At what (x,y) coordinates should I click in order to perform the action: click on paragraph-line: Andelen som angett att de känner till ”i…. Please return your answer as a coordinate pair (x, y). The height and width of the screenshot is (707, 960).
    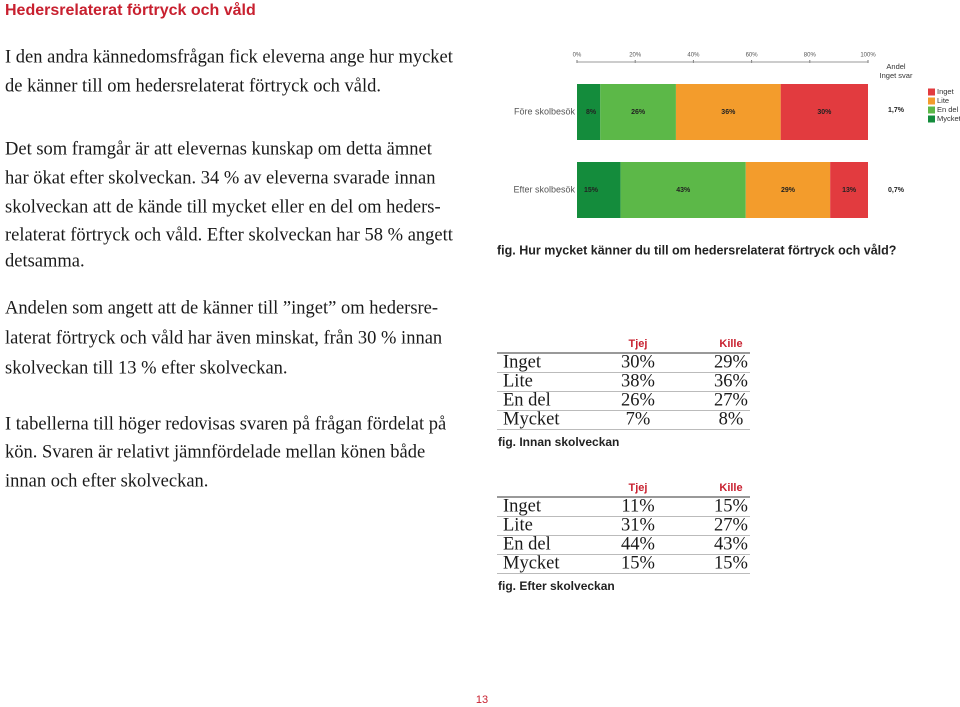
    Looking at the image, I should click on (221, 308).